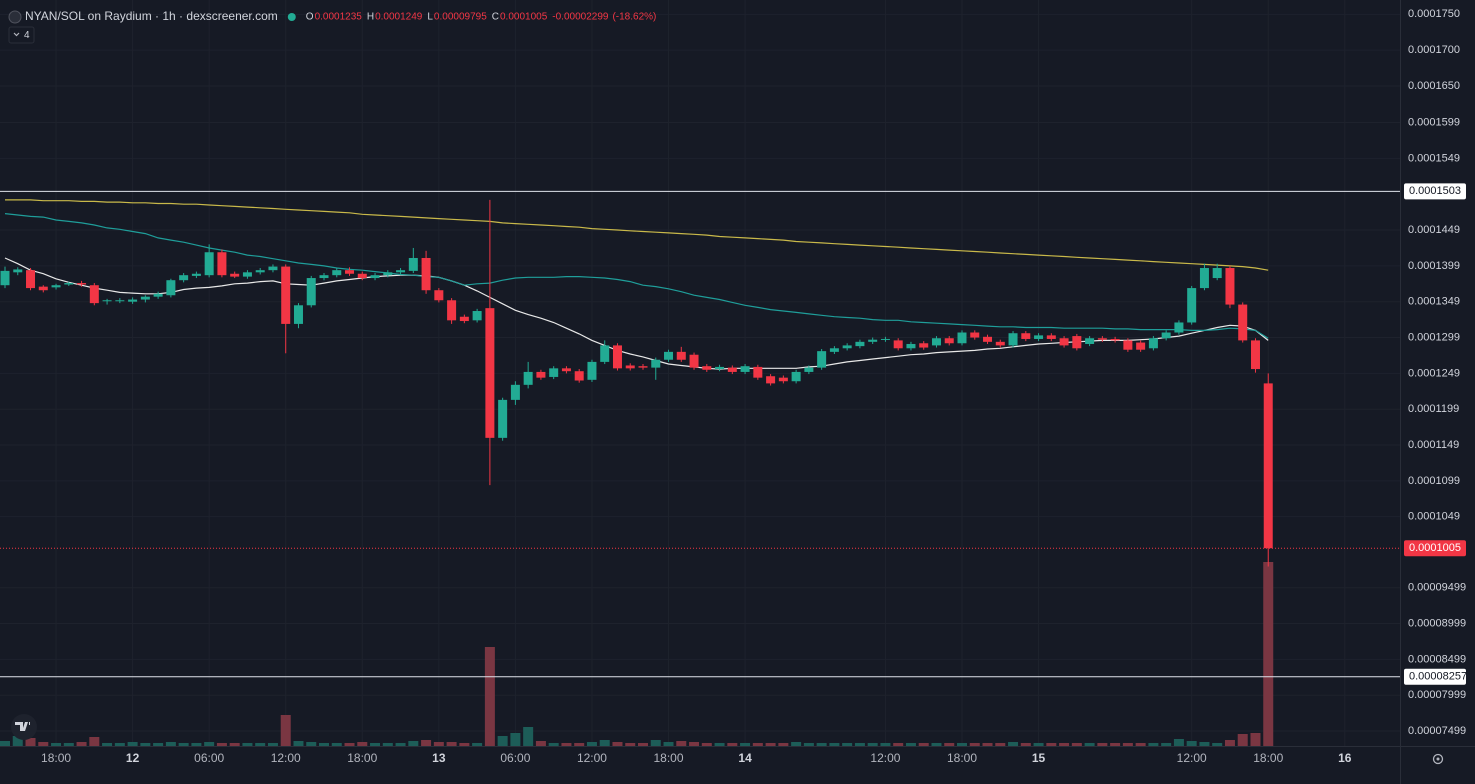  What do you see at coordinates (1434, 86) in the screenshot?
I see `y-tick-label: 0.0001650` at bounding box center [1434, 86].